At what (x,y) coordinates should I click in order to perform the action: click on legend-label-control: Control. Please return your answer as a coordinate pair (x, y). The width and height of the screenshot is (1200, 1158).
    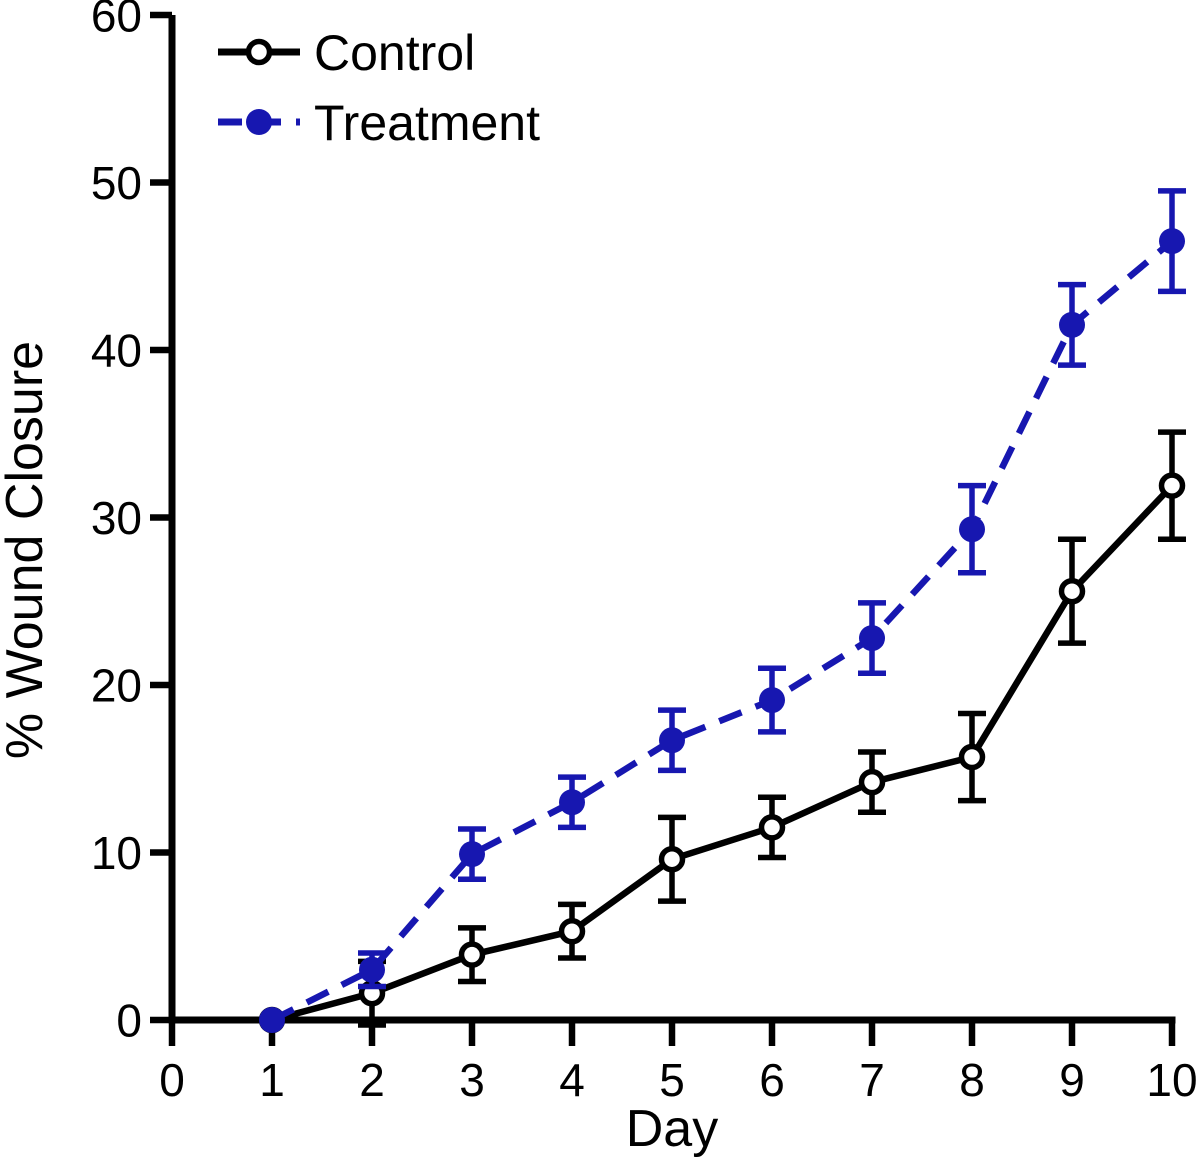
    Looking at the image, I should click on (394, 53).